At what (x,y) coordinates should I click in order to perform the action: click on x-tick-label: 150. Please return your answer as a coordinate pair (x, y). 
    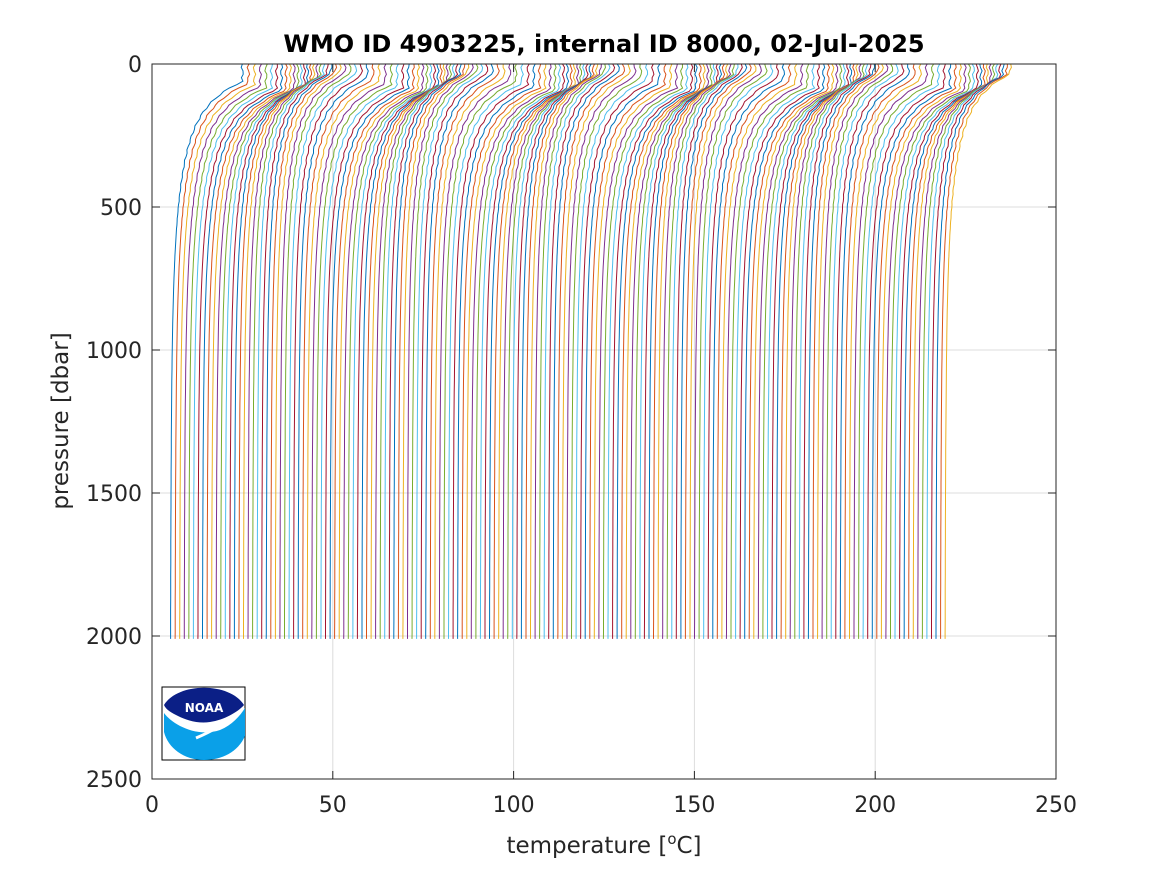
    Looking at the image, I should click on (694, 805).